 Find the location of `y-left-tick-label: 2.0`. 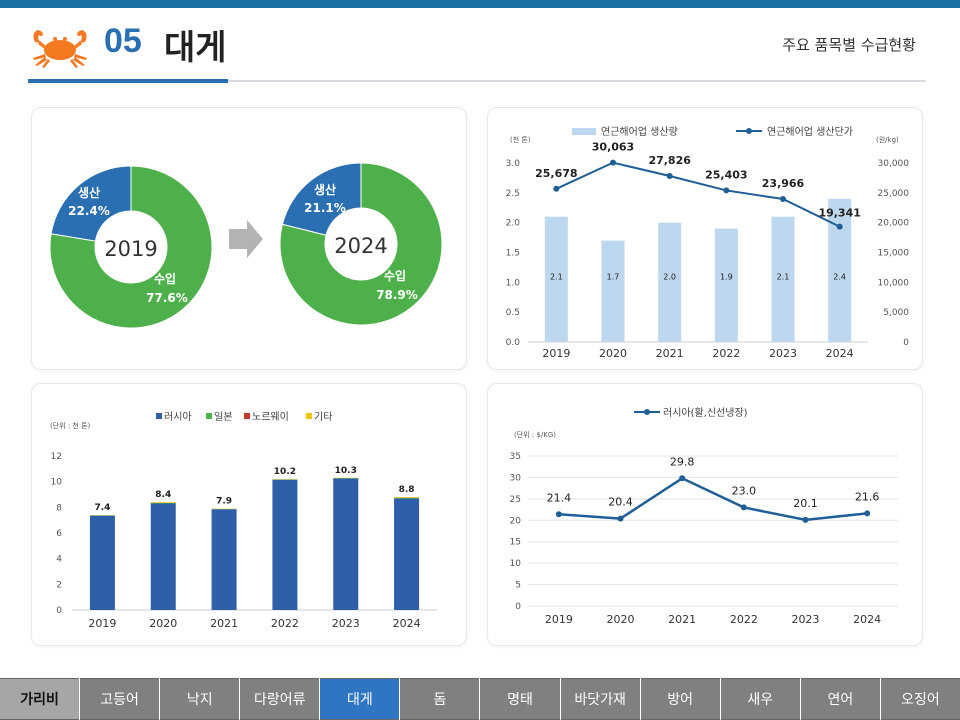

y-left-tick-label: 2.0 is located at coordinates (513, 224).